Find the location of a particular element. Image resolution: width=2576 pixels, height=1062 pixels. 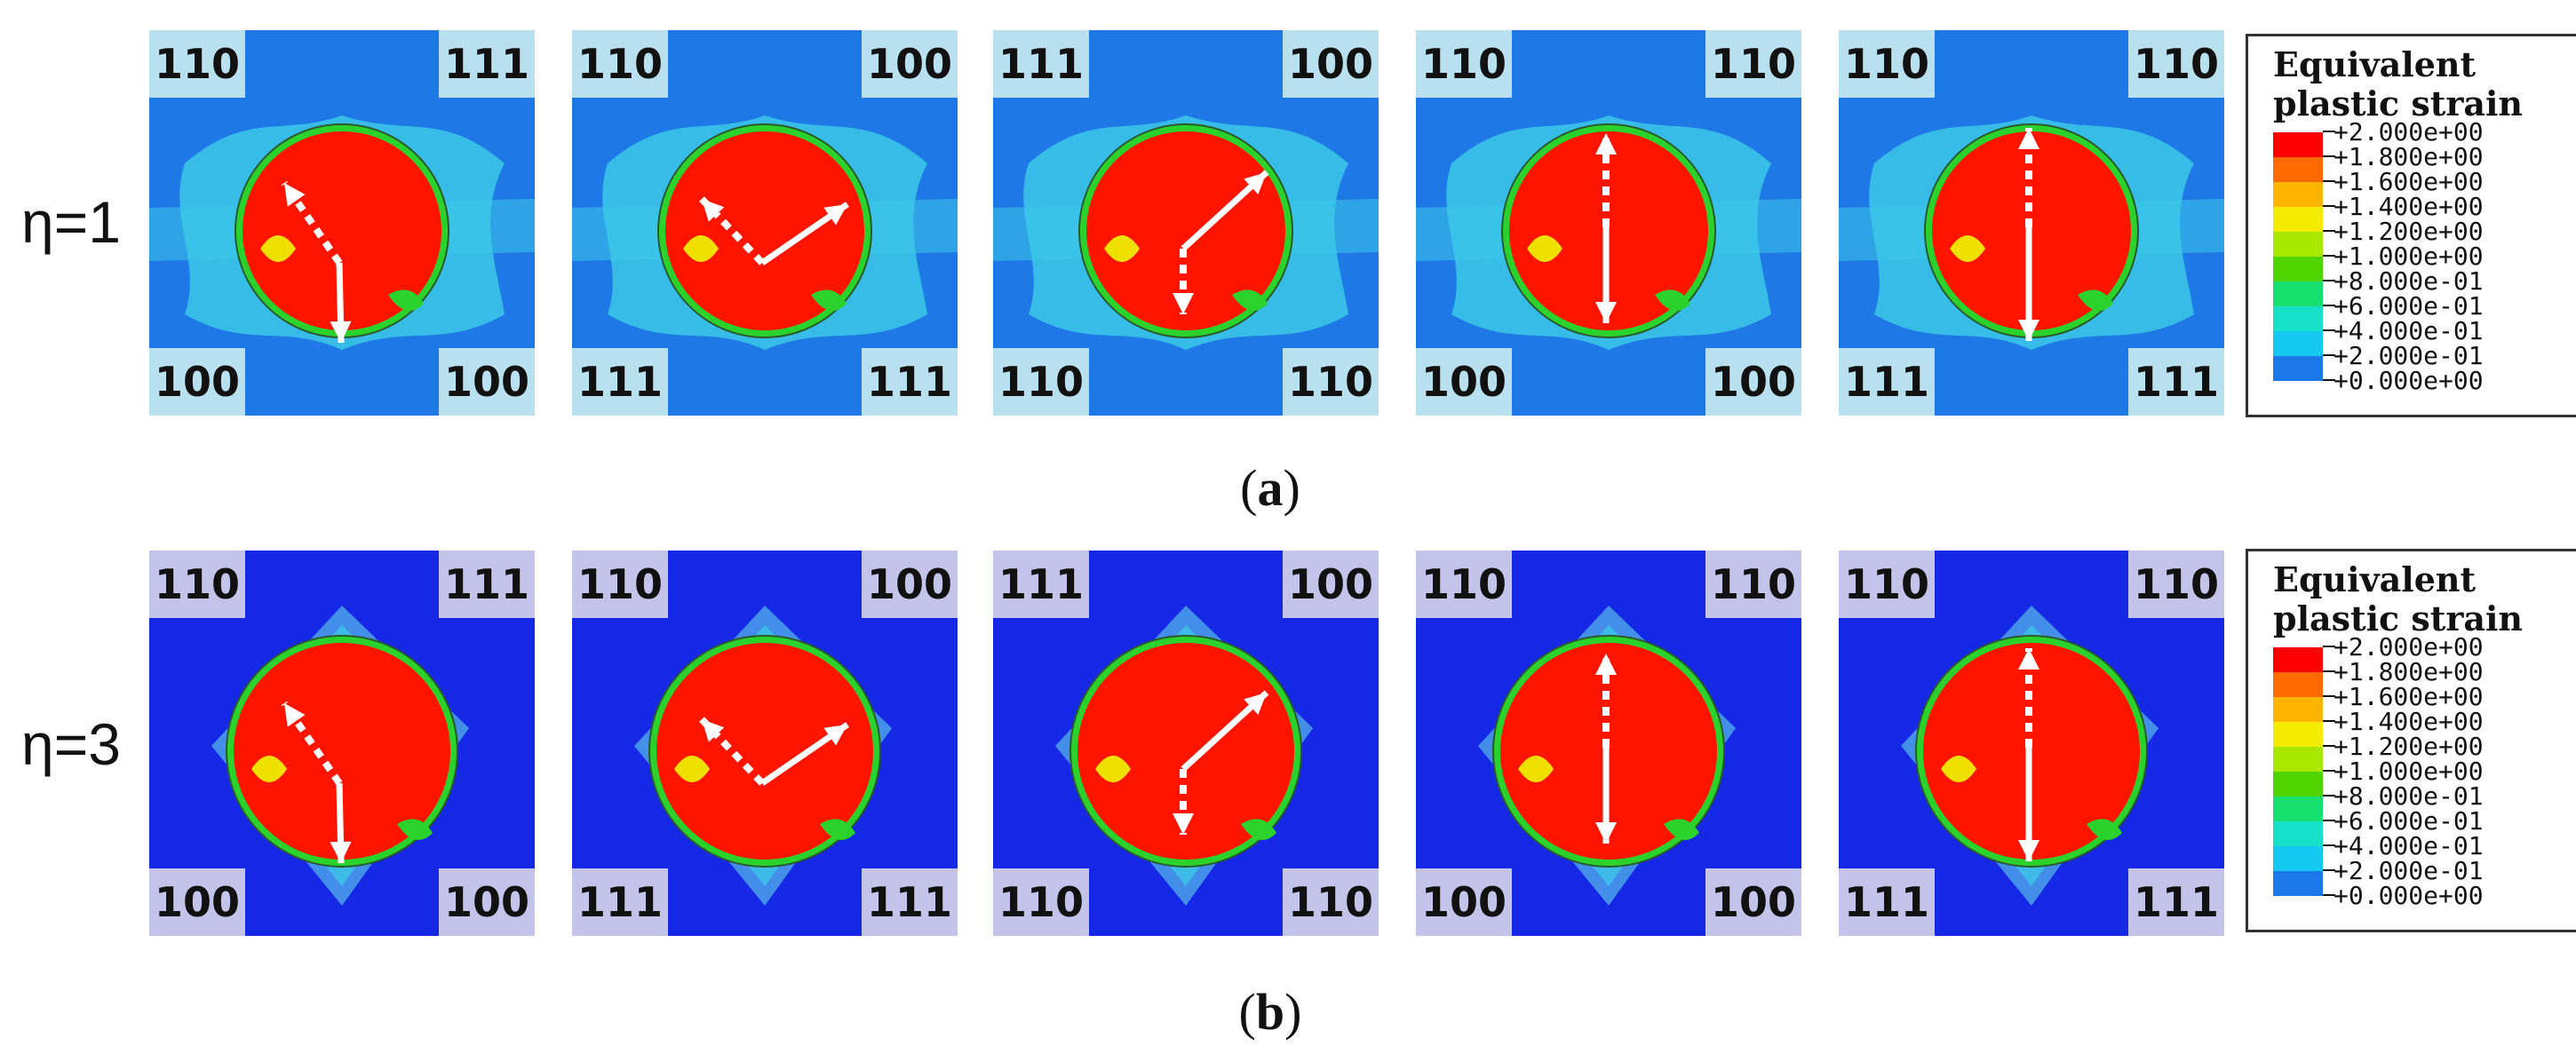

legend-entry: +6.000e-01 is located at coordinates (2424, 826).